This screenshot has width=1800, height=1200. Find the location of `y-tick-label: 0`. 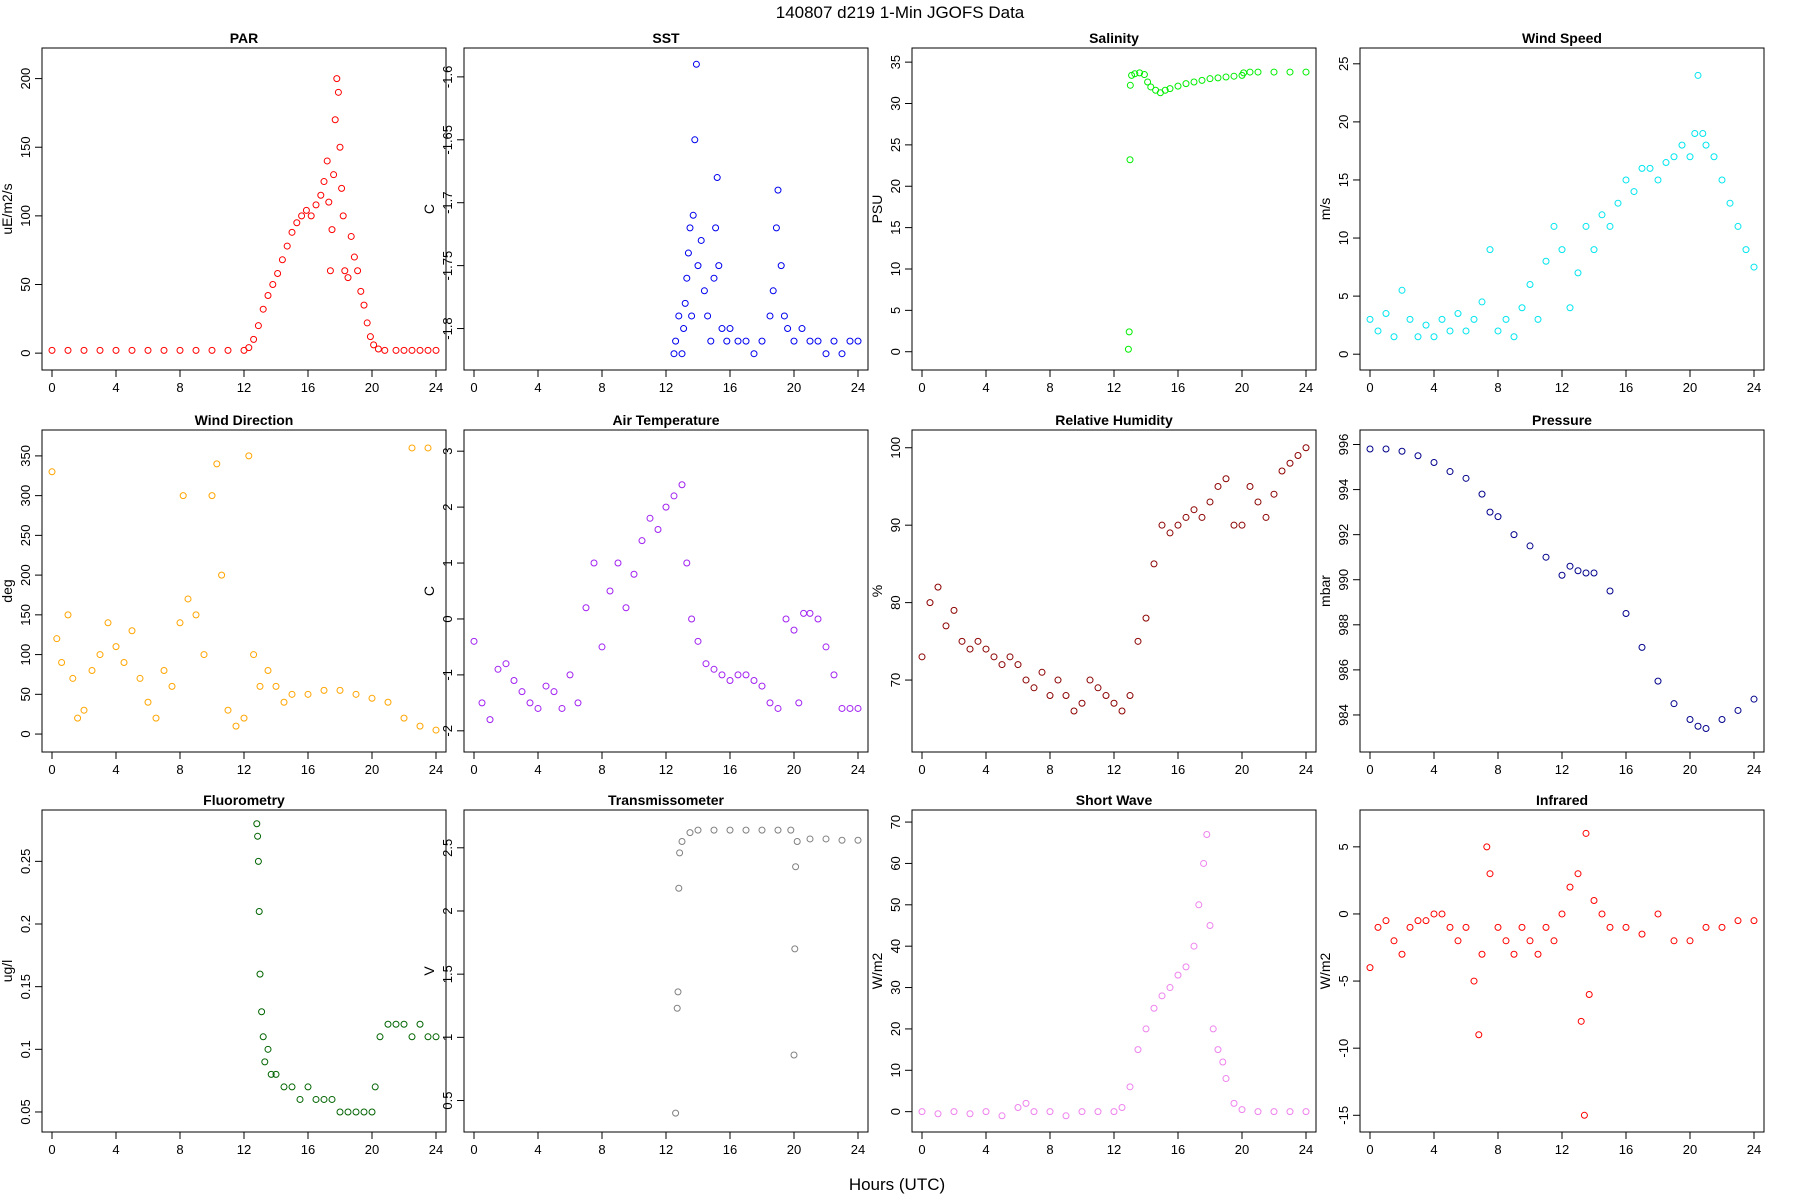

y-tick-label: 0 is located at coordinates (1343, 354).